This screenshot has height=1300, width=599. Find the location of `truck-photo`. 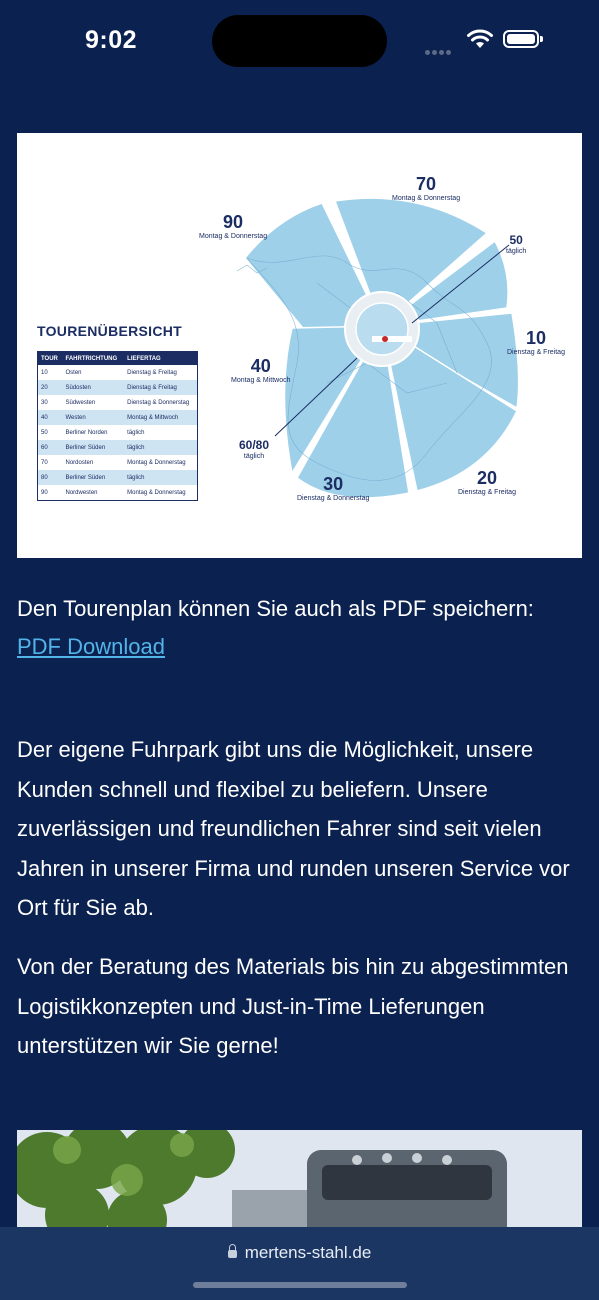

truck-photo is located at coordinates (299, 1185).